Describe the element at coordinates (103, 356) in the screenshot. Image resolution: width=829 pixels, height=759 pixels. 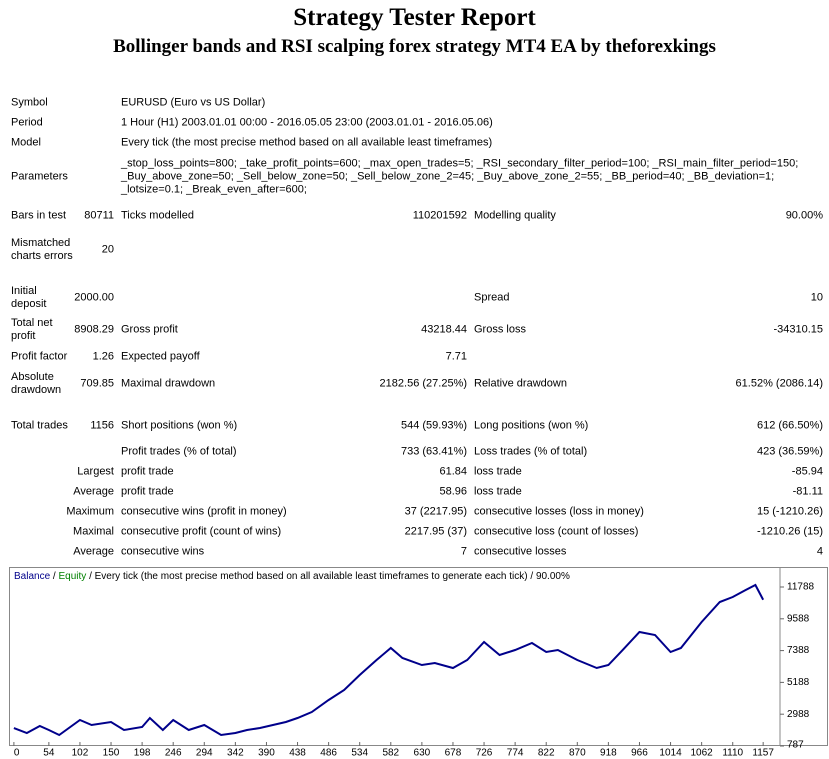
I see `stat-value: 1.26` at that location.